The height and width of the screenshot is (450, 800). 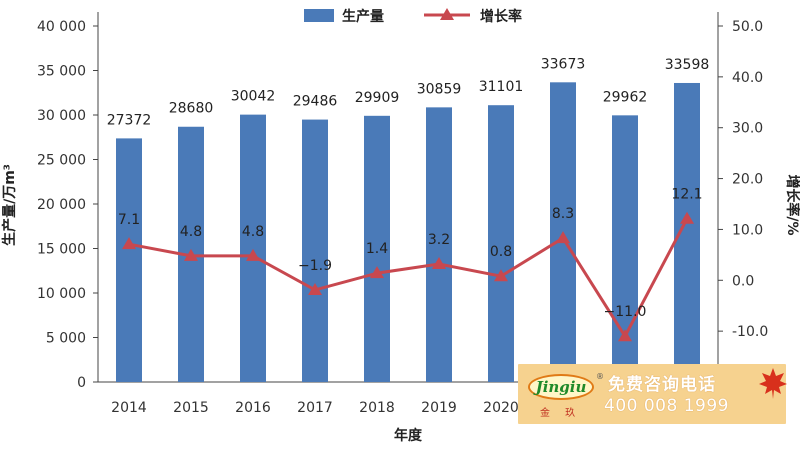 I want to click on left-tick-label: 0, so click(x=81, y=383).